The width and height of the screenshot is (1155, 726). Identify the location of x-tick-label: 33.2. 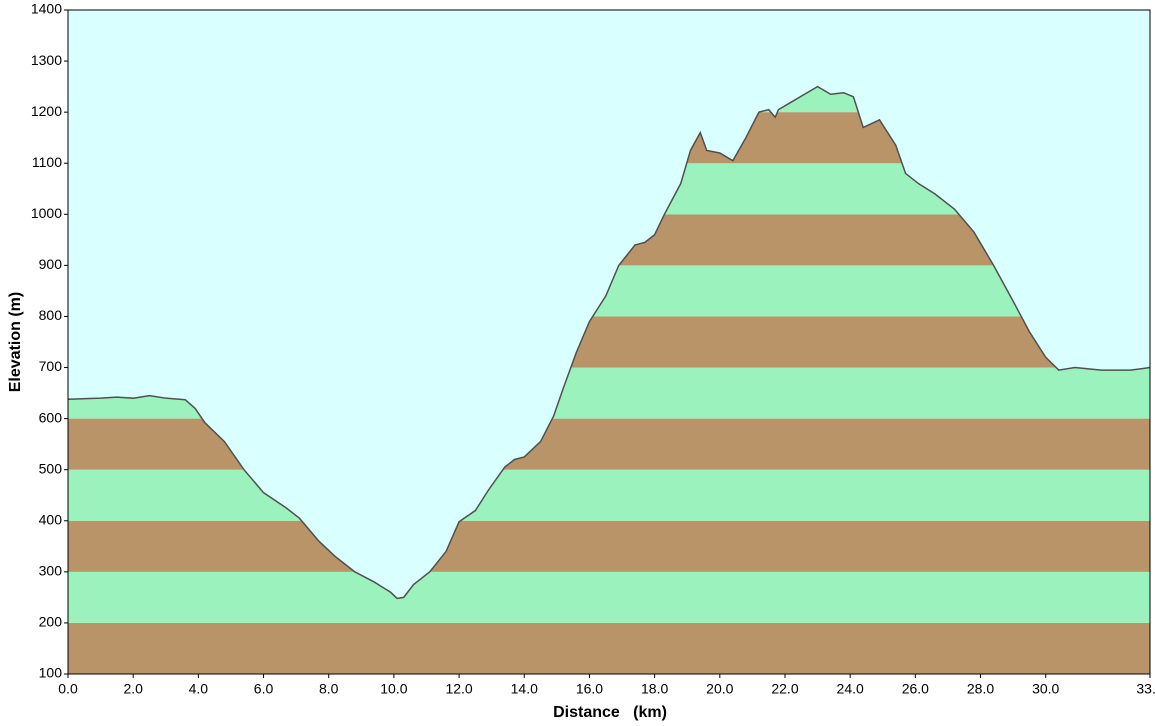
(1145, 689).